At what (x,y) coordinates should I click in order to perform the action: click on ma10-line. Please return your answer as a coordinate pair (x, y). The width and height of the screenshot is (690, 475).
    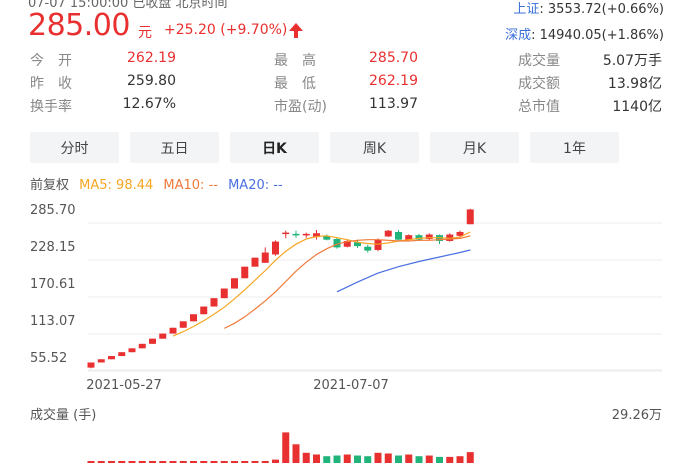
    Looking at the image, I should click on (347, 282).